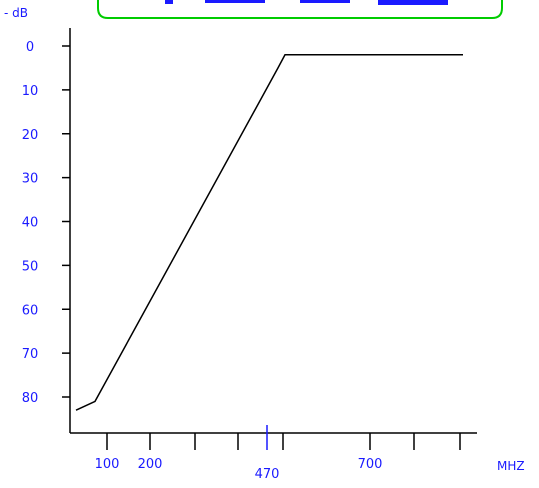 The width and height of the screenshot is (539, 488). Describe the element at coordinates (300, 9) in the screenshot. I see `header-frame` at that location.